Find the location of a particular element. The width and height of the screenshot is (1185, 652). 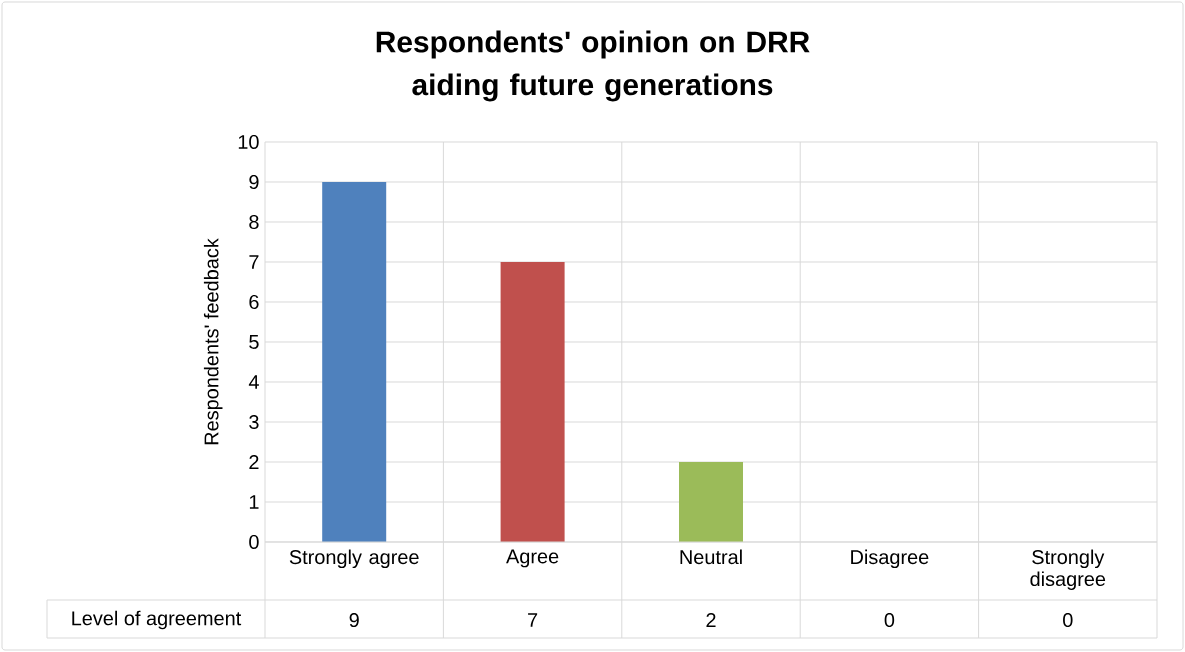

y-tick-label: 6 is located at coordinates (254, 302).